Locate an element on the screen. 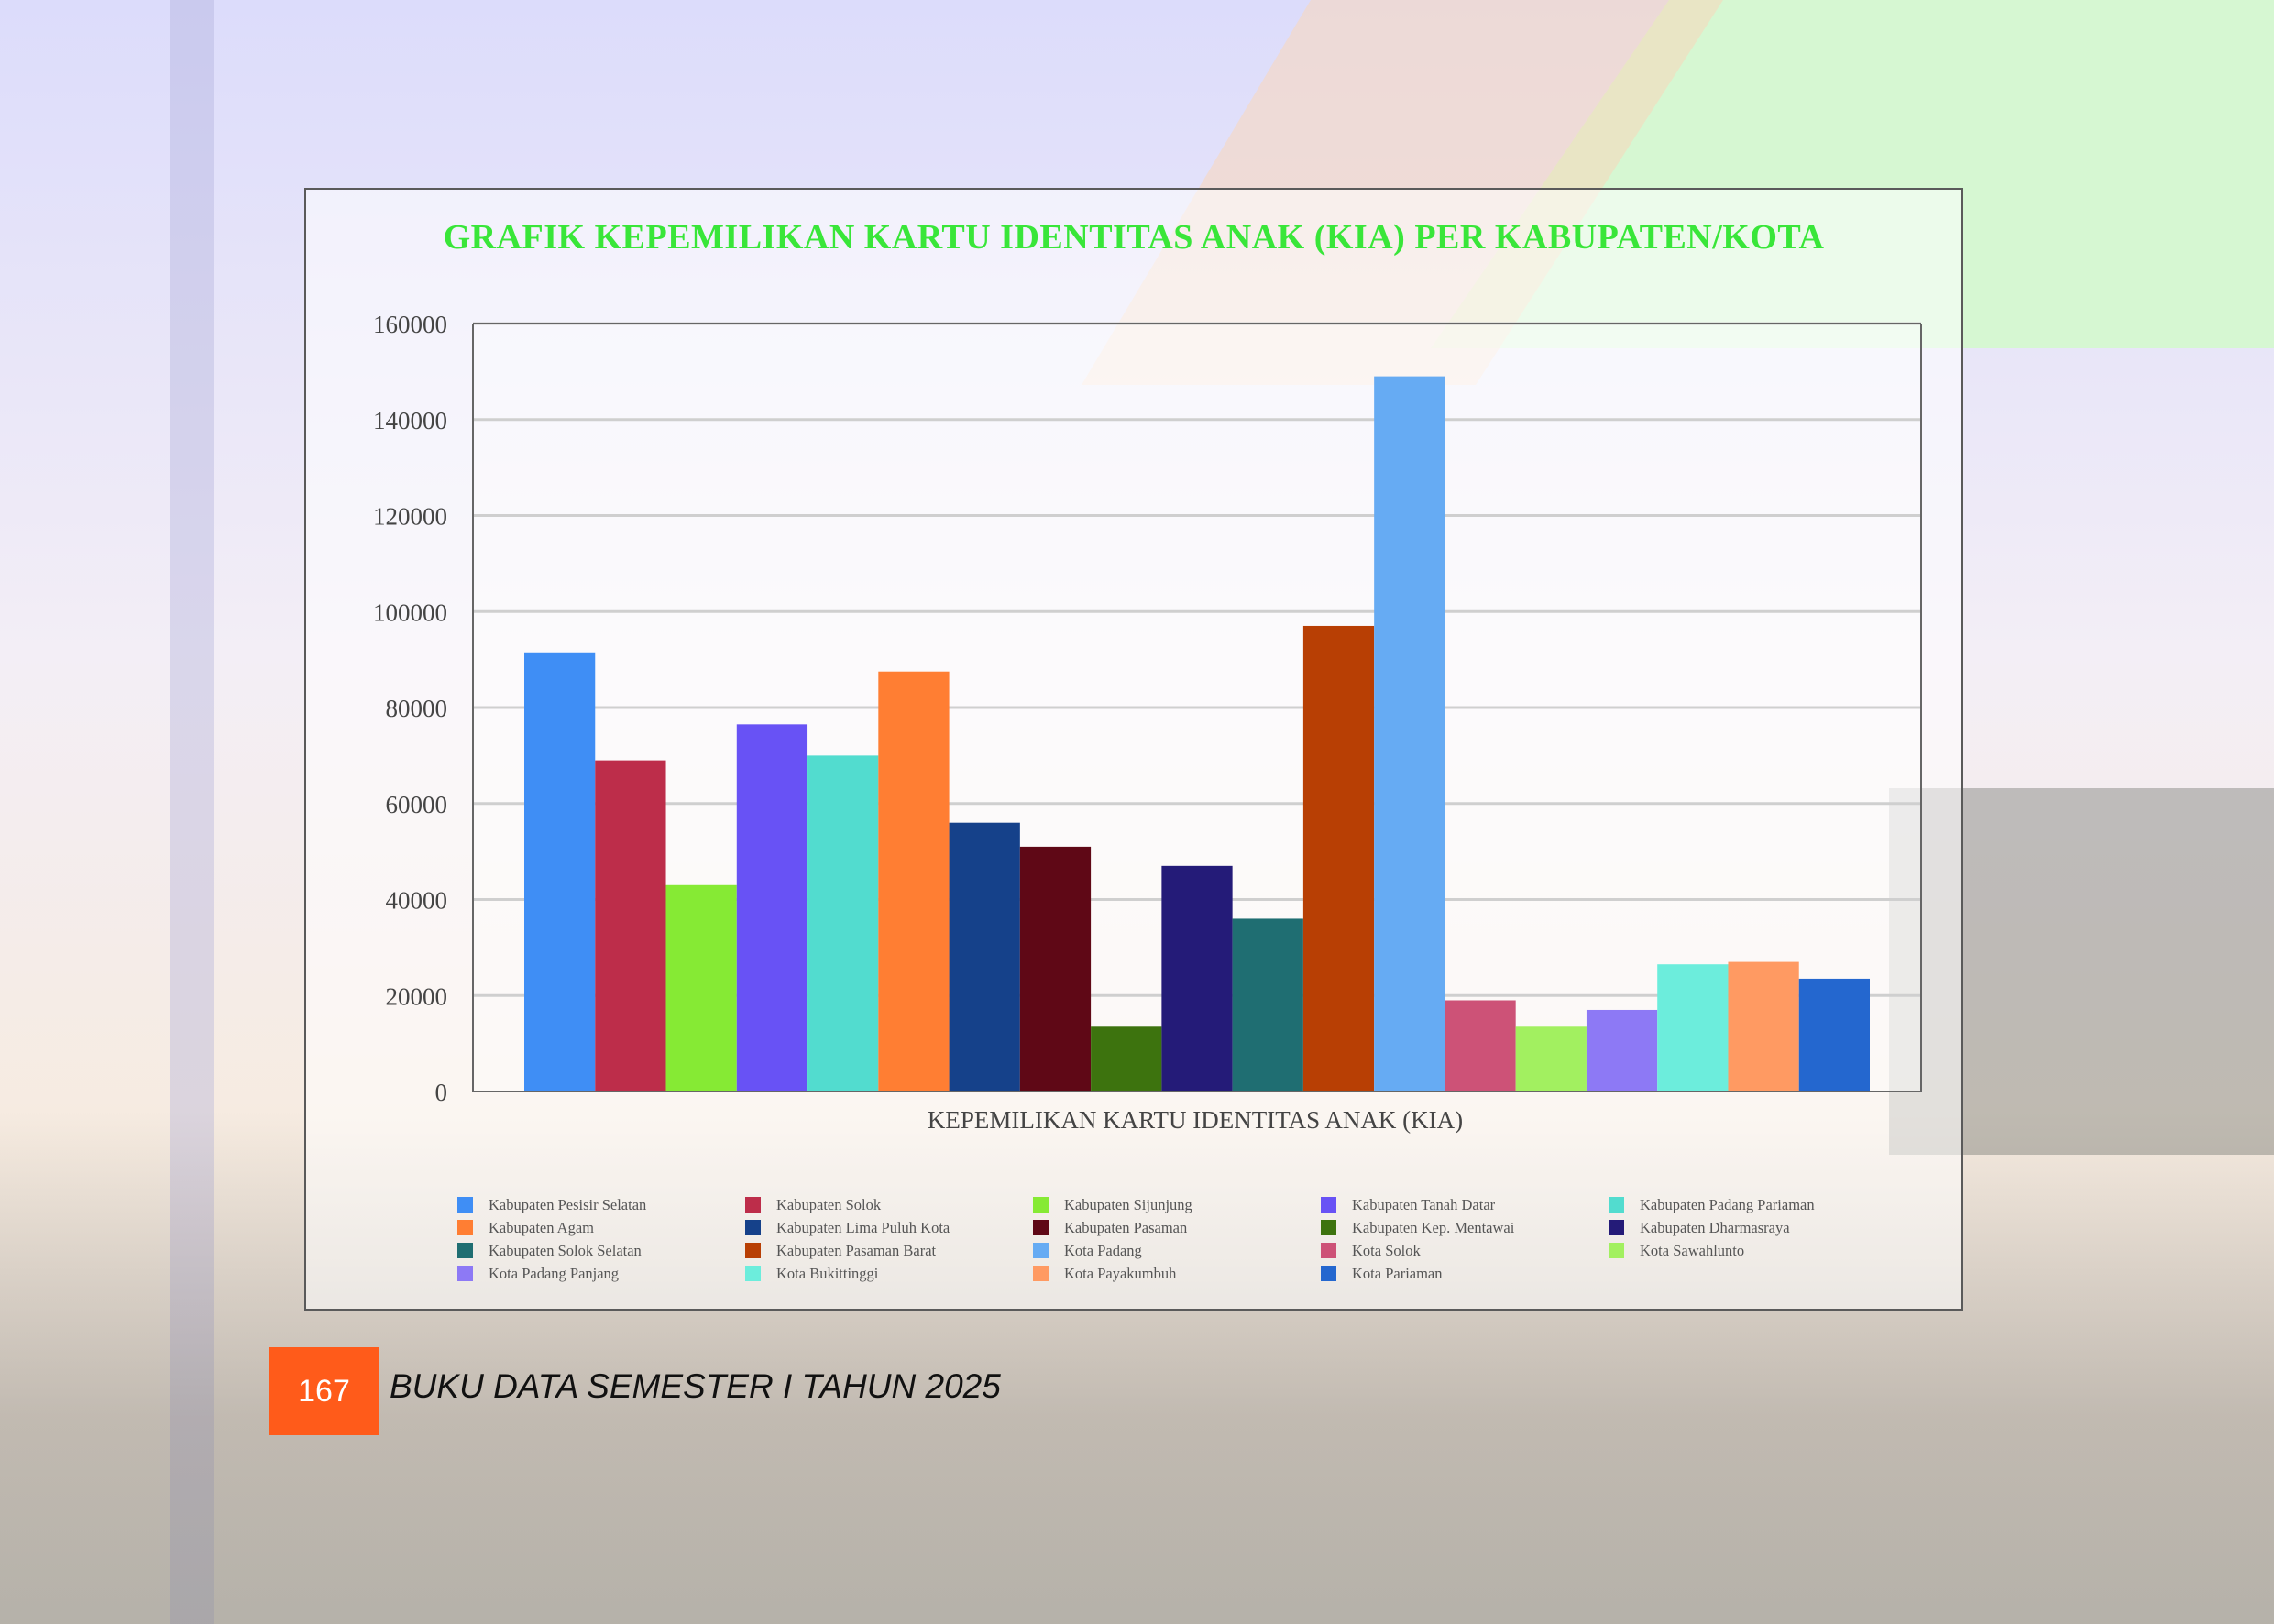 The height and width of the screenshot is (1624, 2274). legend-label: Kabupaten Pasaman Barat is located at coordinates (856, 1250).